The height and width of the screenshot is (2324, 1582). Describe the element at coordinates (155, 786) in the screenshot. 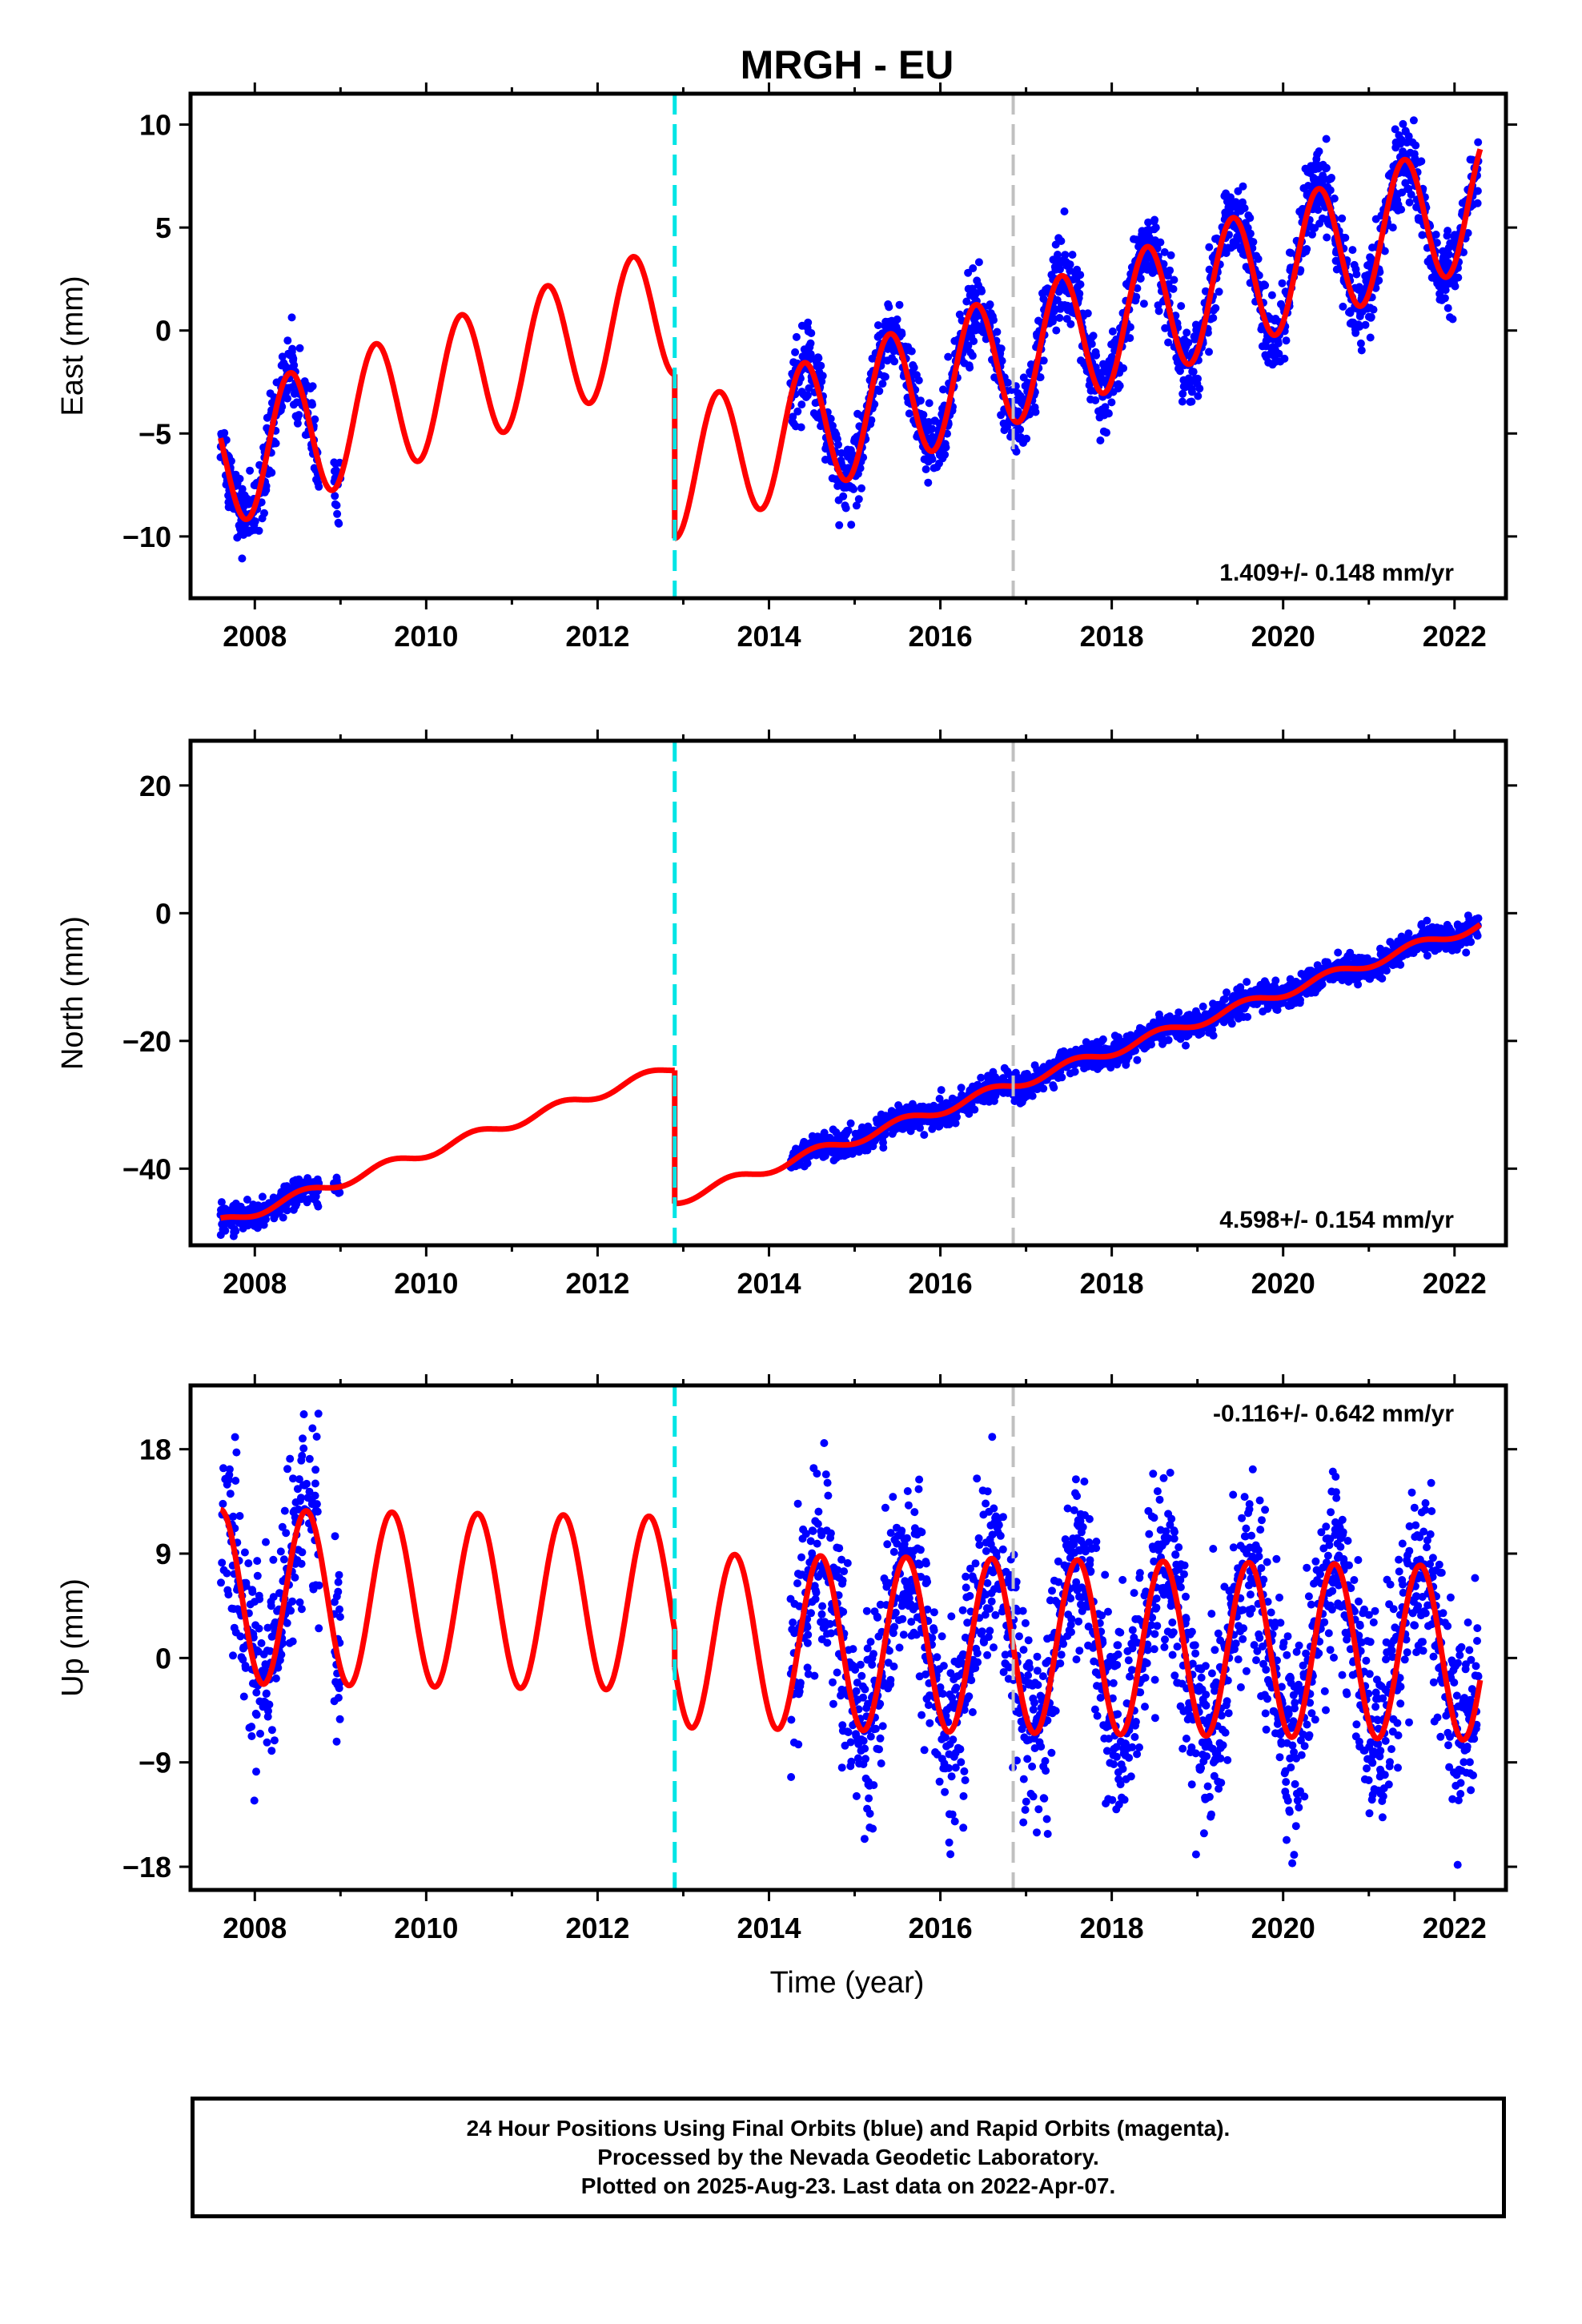

I see `y-tick-label: 20` at that location.